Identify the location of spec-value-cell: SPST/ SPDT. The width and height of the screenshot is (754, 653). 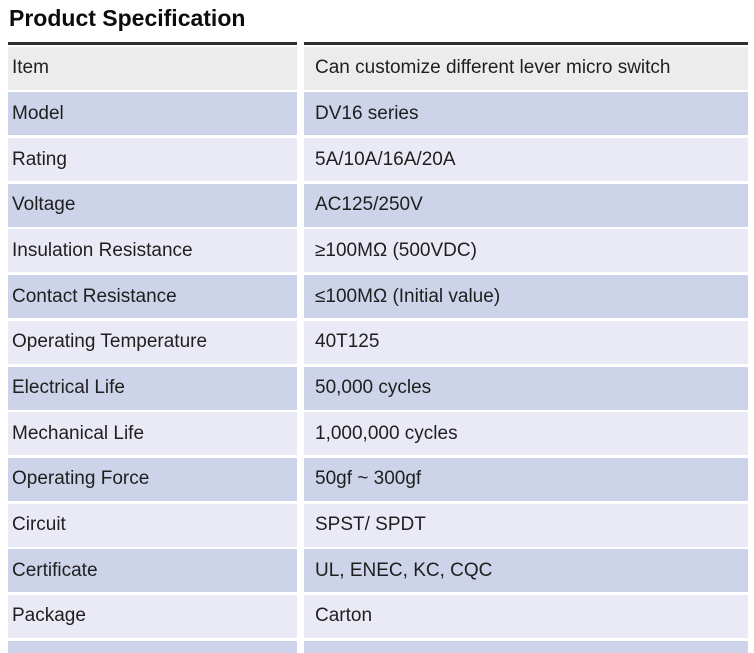
(526, 525).